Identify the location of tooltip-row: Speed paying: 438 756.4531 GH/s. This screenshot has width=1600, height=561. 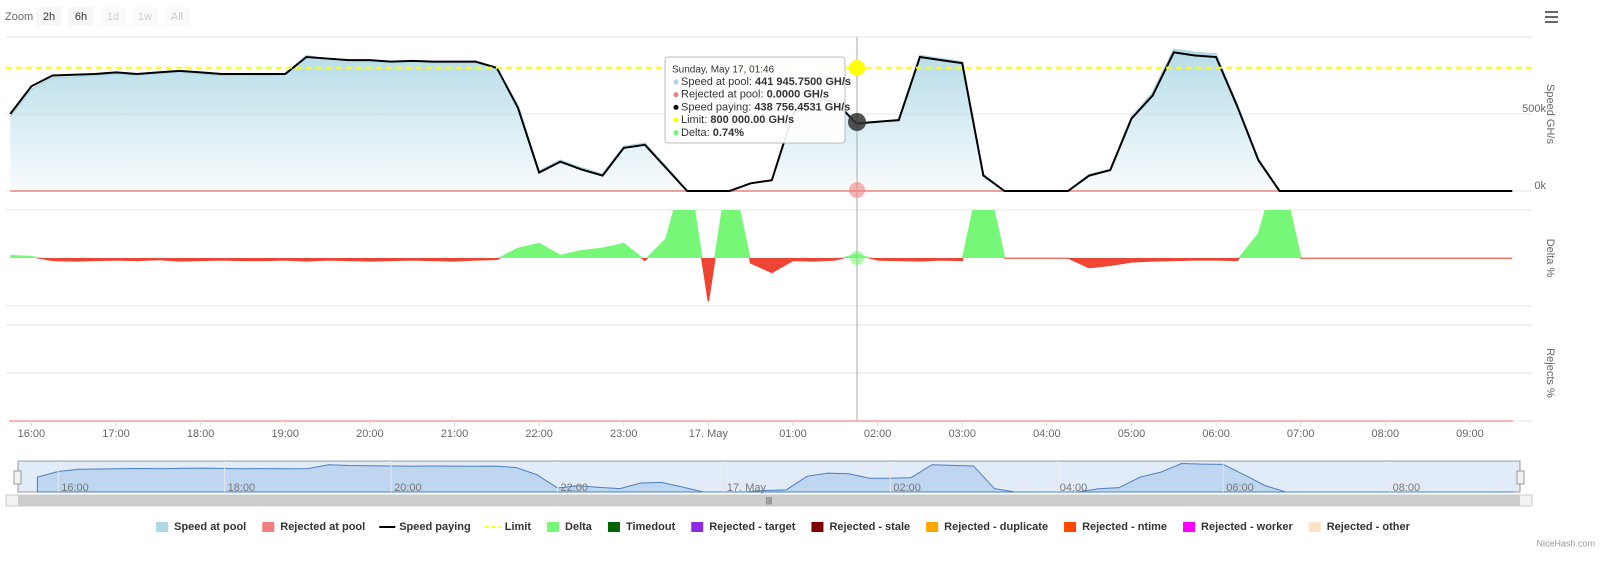
(765, 107).